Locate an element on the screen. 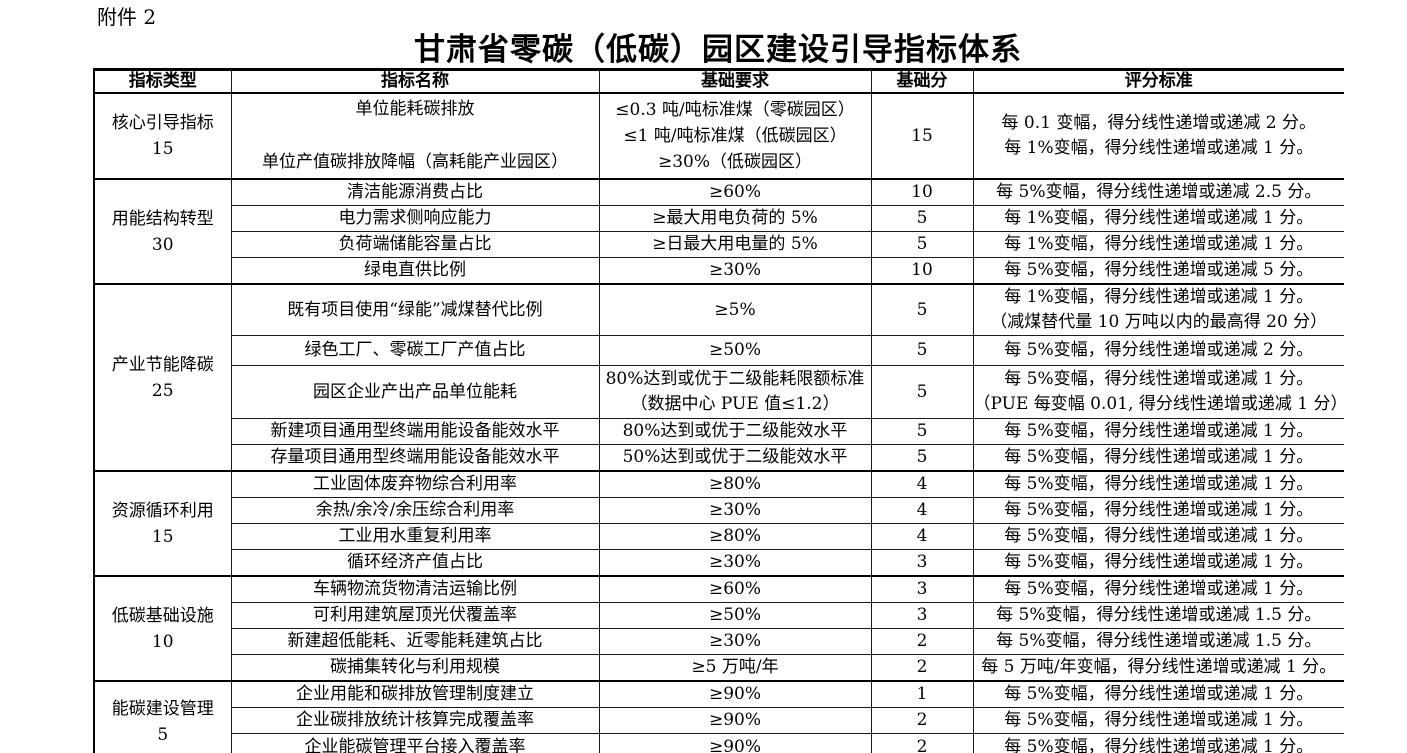 This screenshot has height=753, width=1407. indicator-name-cell: 电力需求侧响应能力 is located at coordinates (415, 218).